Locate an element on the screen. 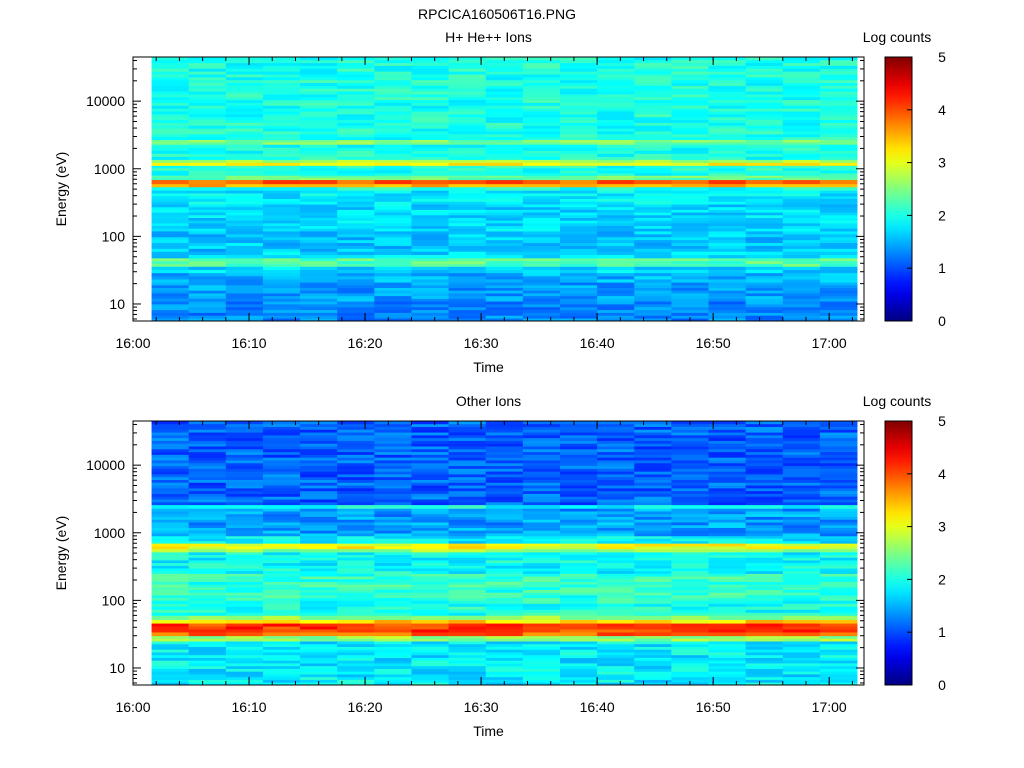 Image resolution: width=1024 pixels, height=768 pixels. x-tick-label: 16:10 is located at coordinates (249, 343).